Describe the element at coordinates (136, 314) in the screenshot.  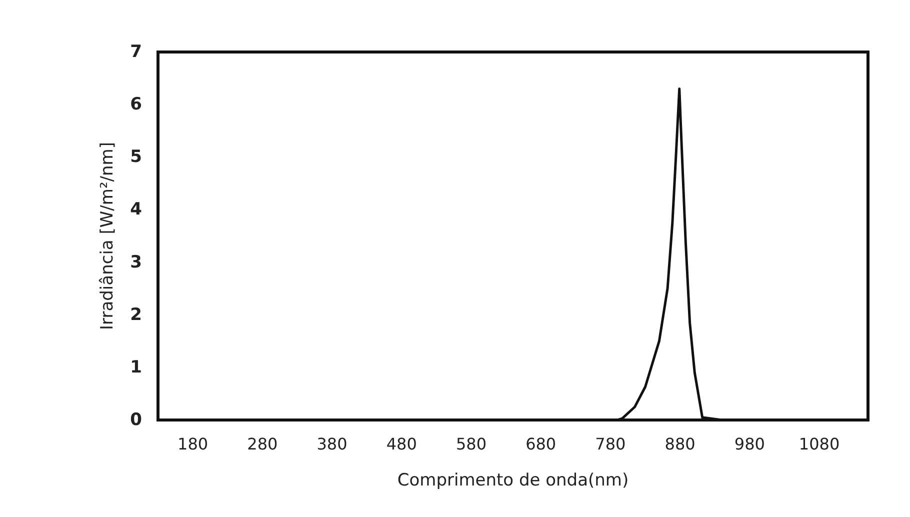
I see `y-tick-label: 2` at that location.